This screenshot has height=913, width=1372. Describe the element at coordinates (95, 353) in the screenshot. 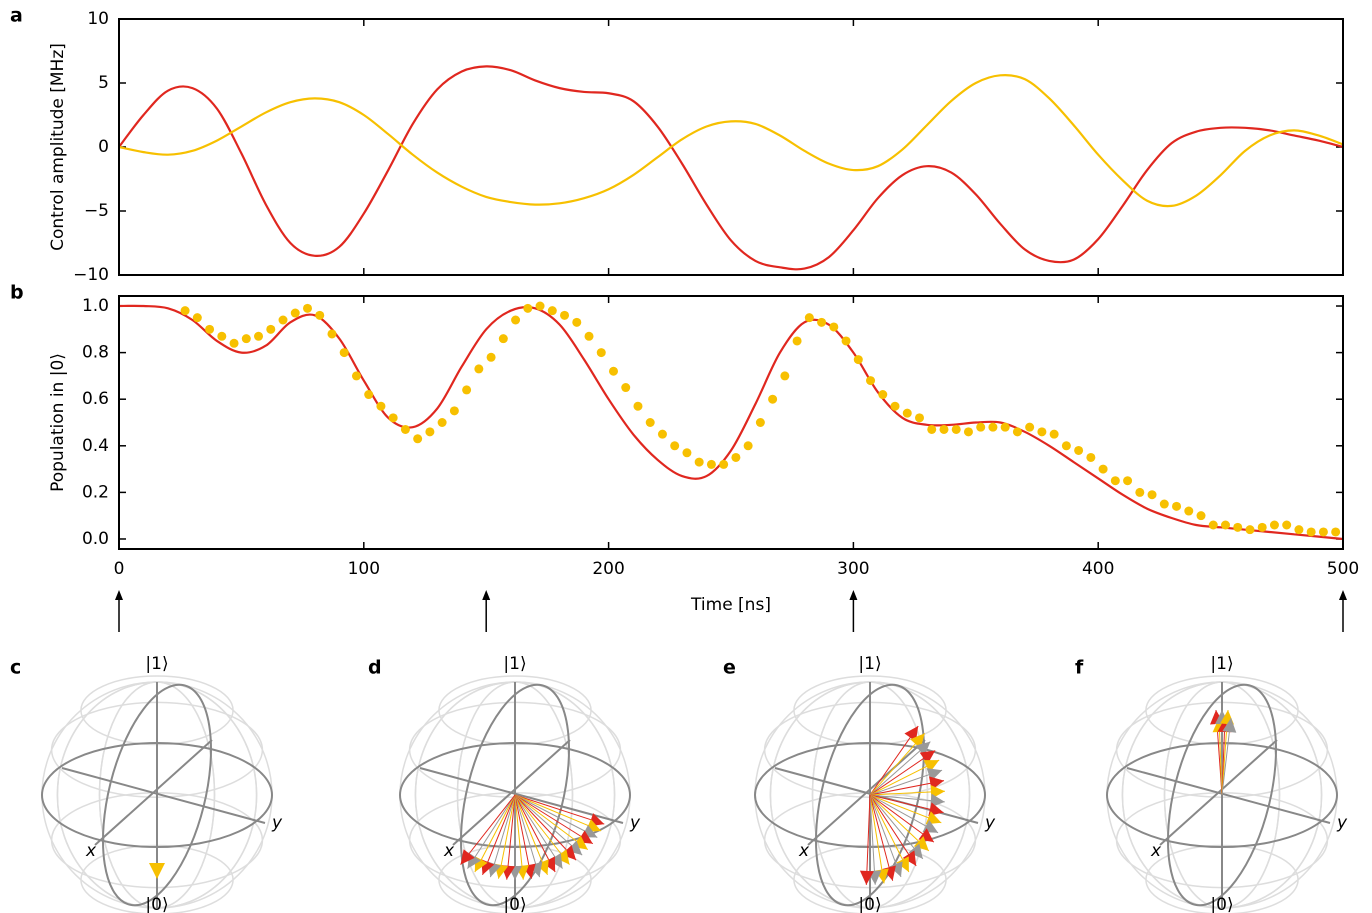

I see `y-tick-label: 0.8` at that location.